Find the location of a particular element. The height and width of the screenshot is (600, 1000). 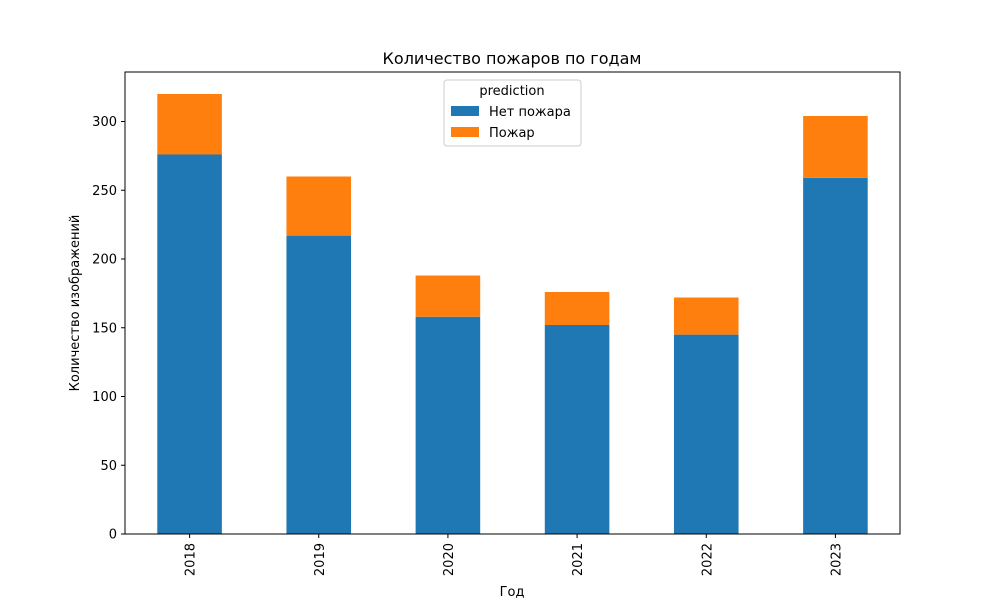

x-tick-label: 2021 is located at coordinates (578, 559).